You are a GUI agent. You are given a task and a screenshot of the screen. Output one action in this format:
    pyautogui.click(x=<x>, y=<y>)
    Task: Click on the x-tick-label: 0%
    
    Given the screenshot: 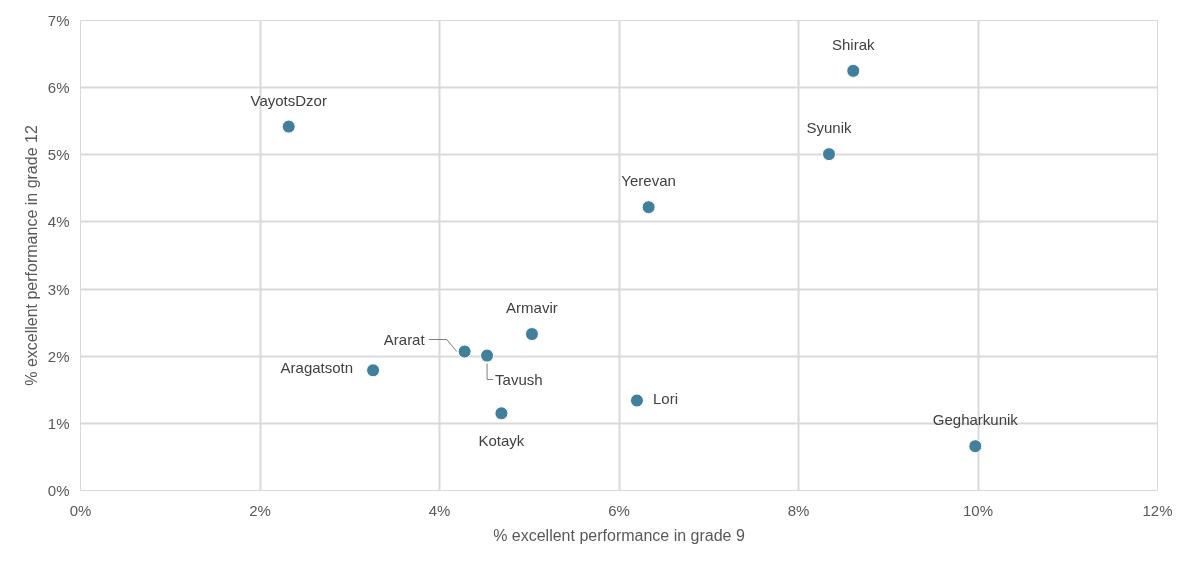 What is the action you would take?
    pyautogui.click(x=80, y=510)
    